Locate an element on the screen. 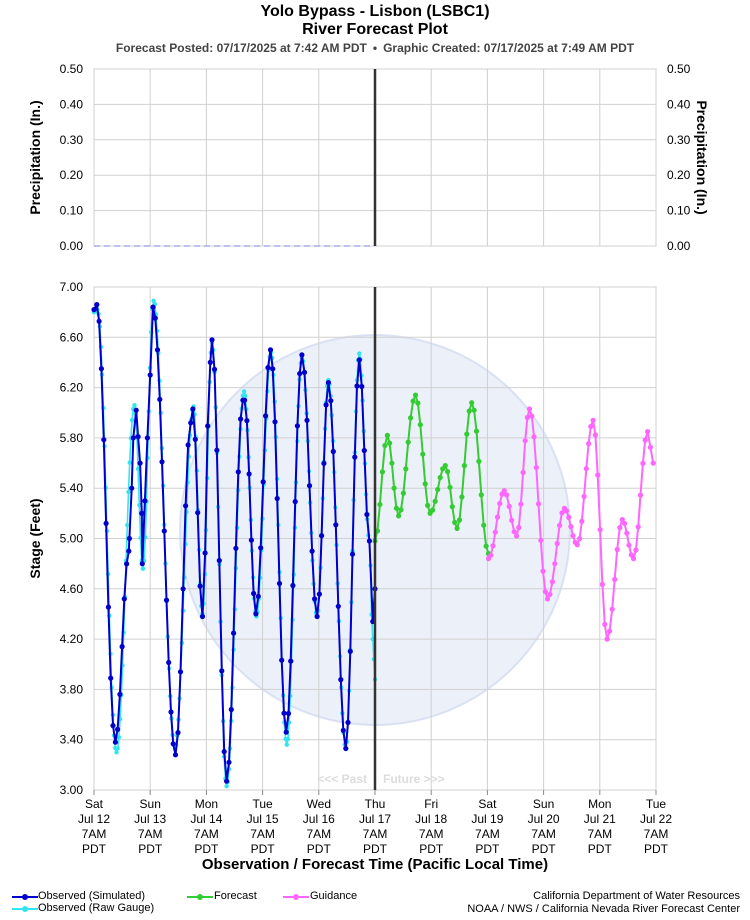 Image resolution: width=750 pixels, height=920 pixels. precip-ytick-label-right: 0.30 is located at coordinates (679, 140).